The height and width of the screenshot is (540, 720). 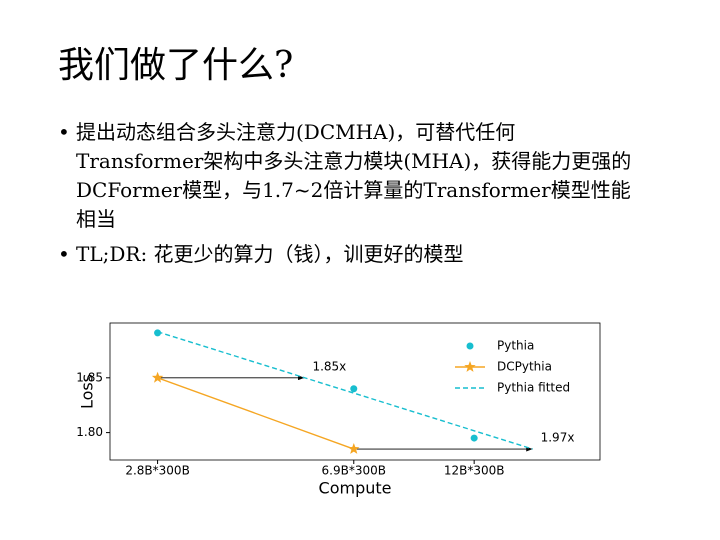 What do you see at coordinates (515, 346) in the screenshot?
I see `legend-label: Pythia` at bounding box center [515, 346].